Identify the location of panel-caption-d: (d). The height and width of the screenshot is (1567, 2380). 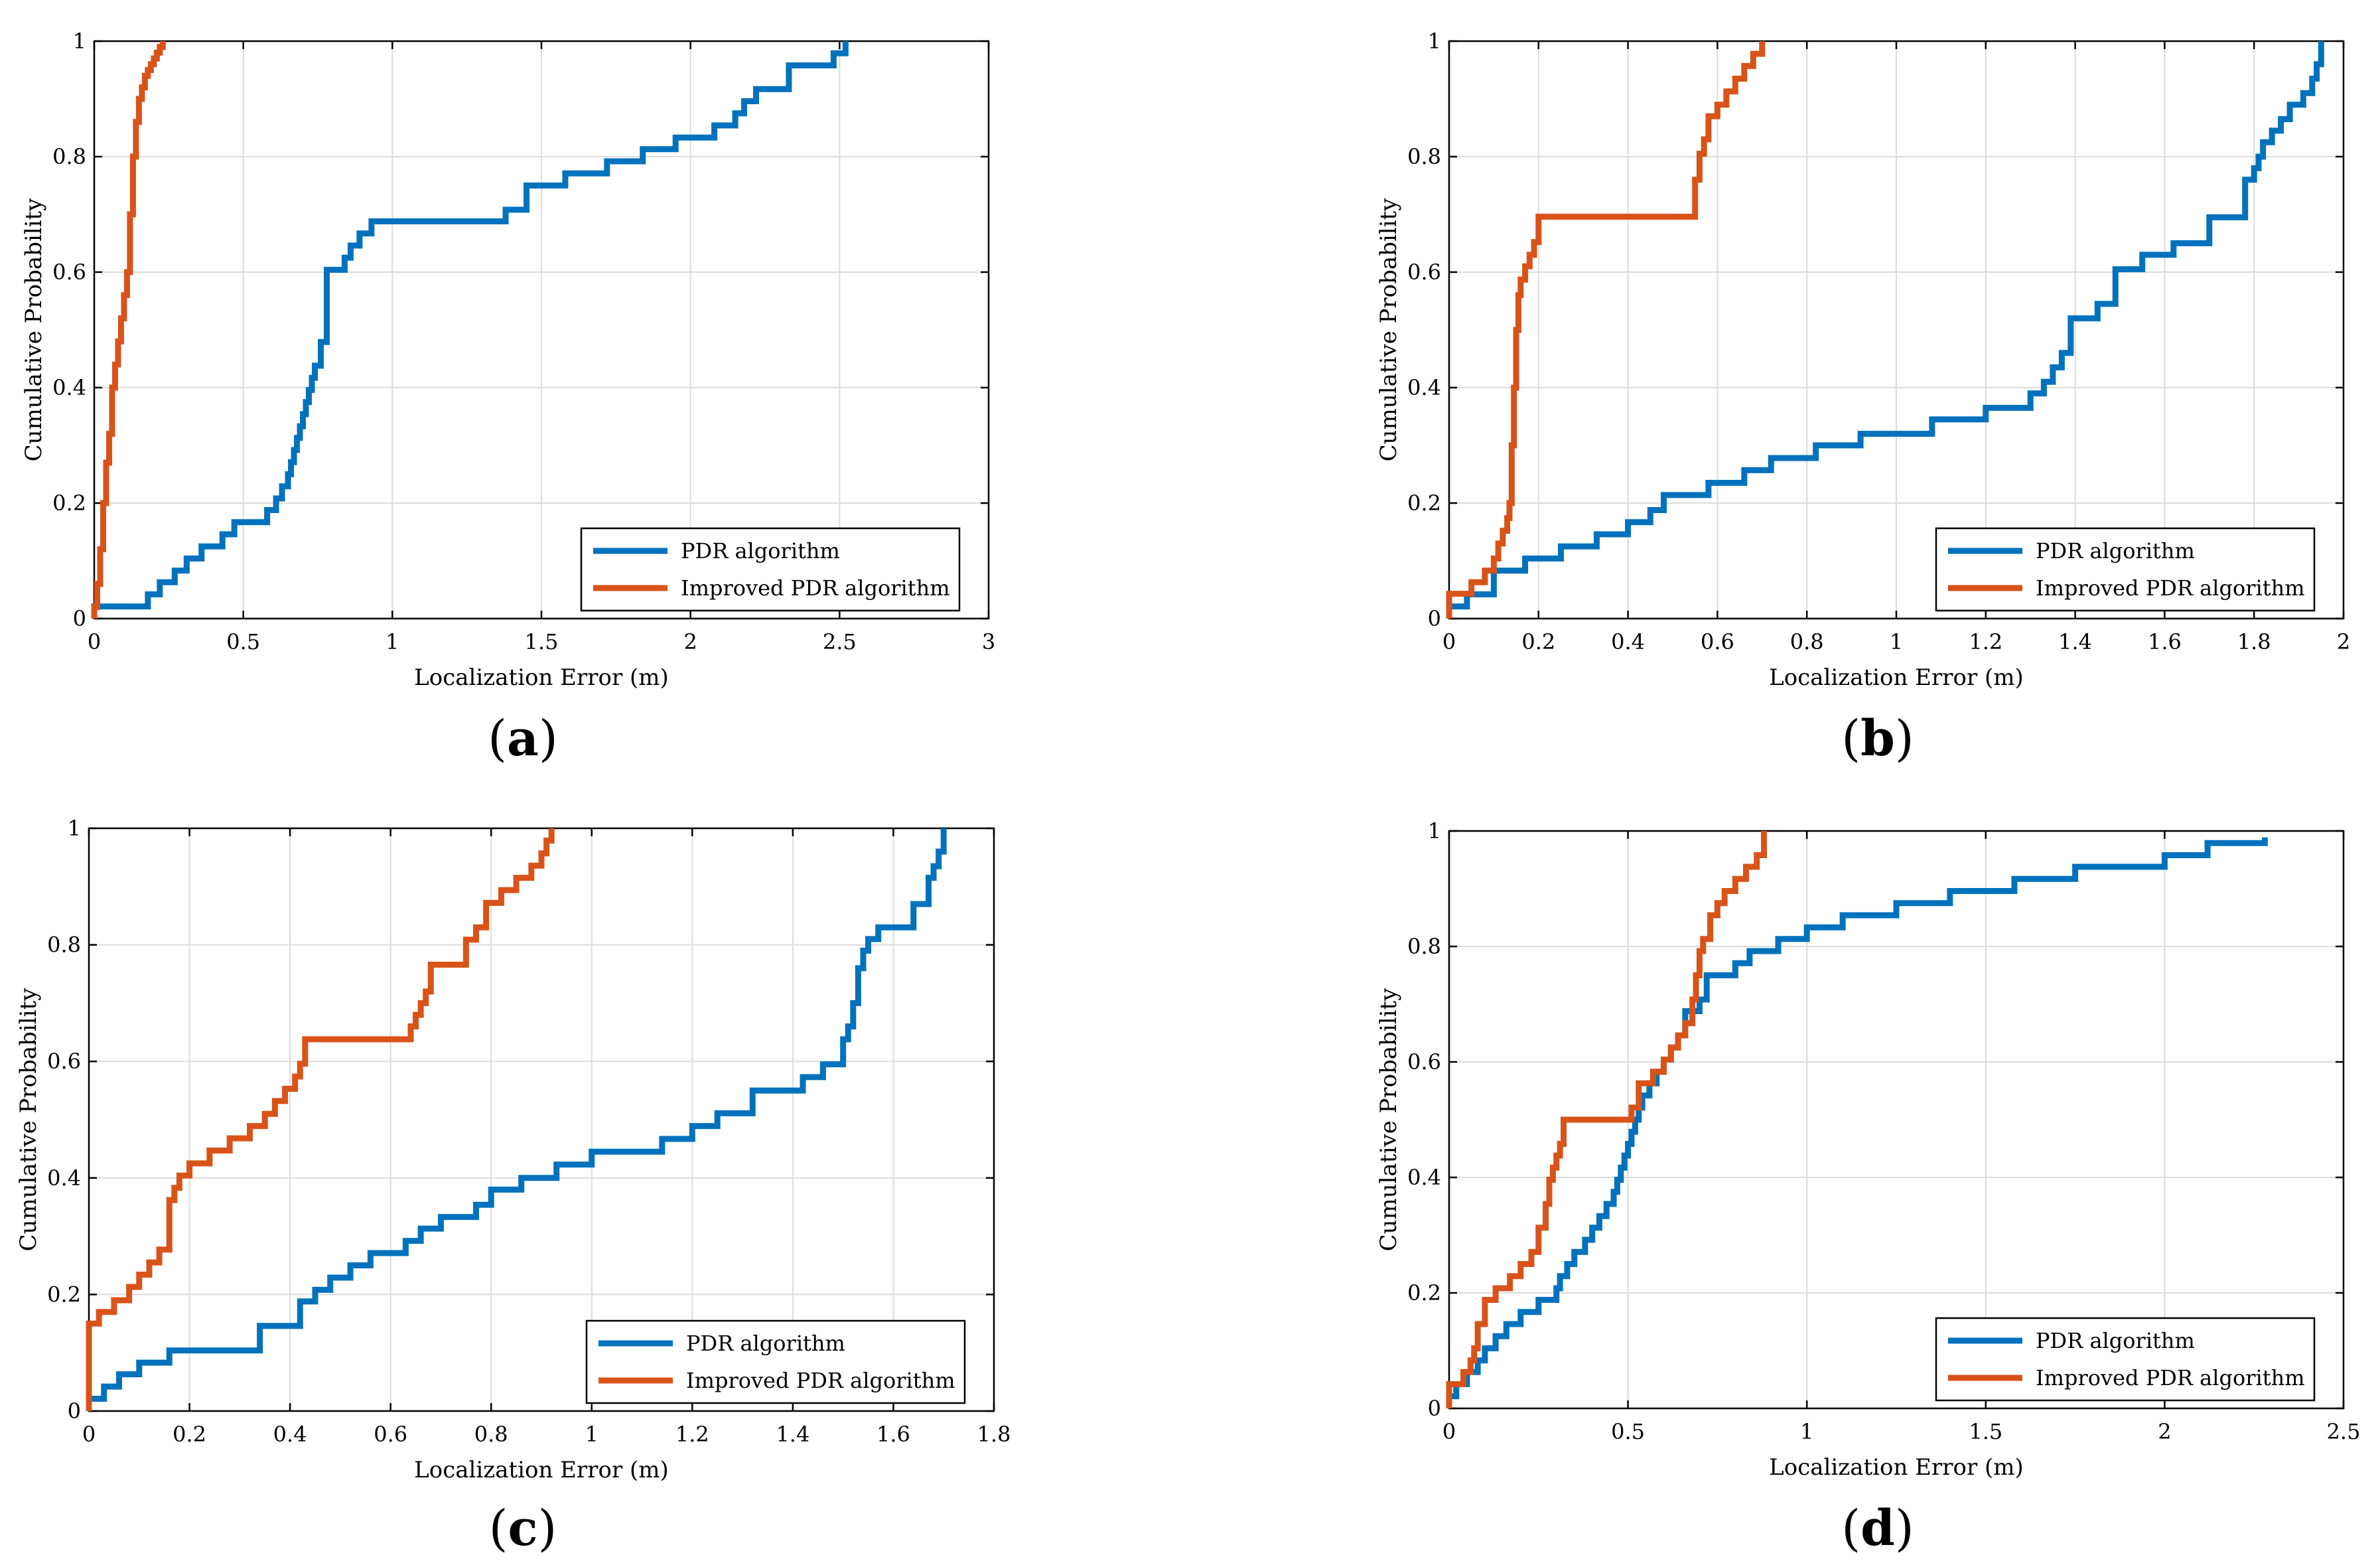
(1877, 1528).